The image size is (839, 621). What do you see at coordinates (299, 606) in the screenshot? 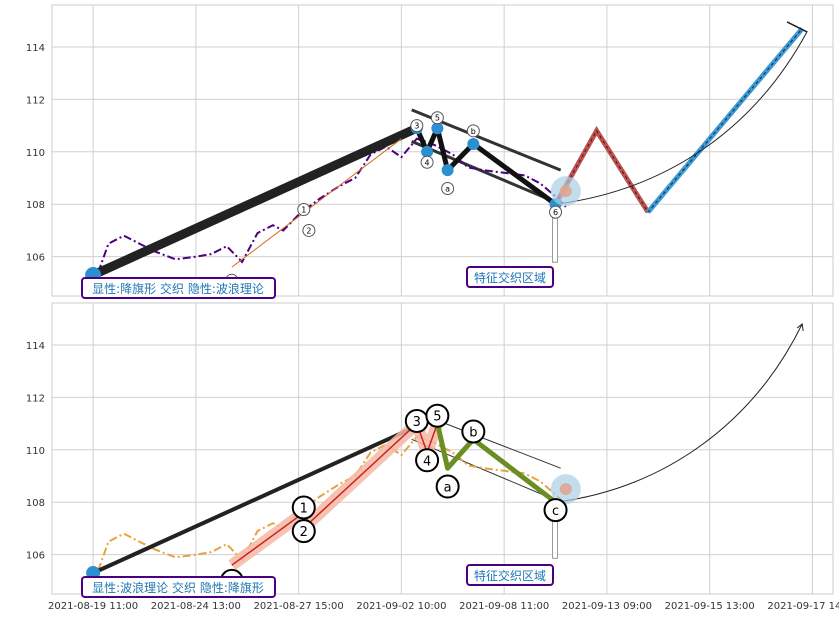
I see `x-tick-label: 2021-08-27 15:00` at bounding box center [299, 606].